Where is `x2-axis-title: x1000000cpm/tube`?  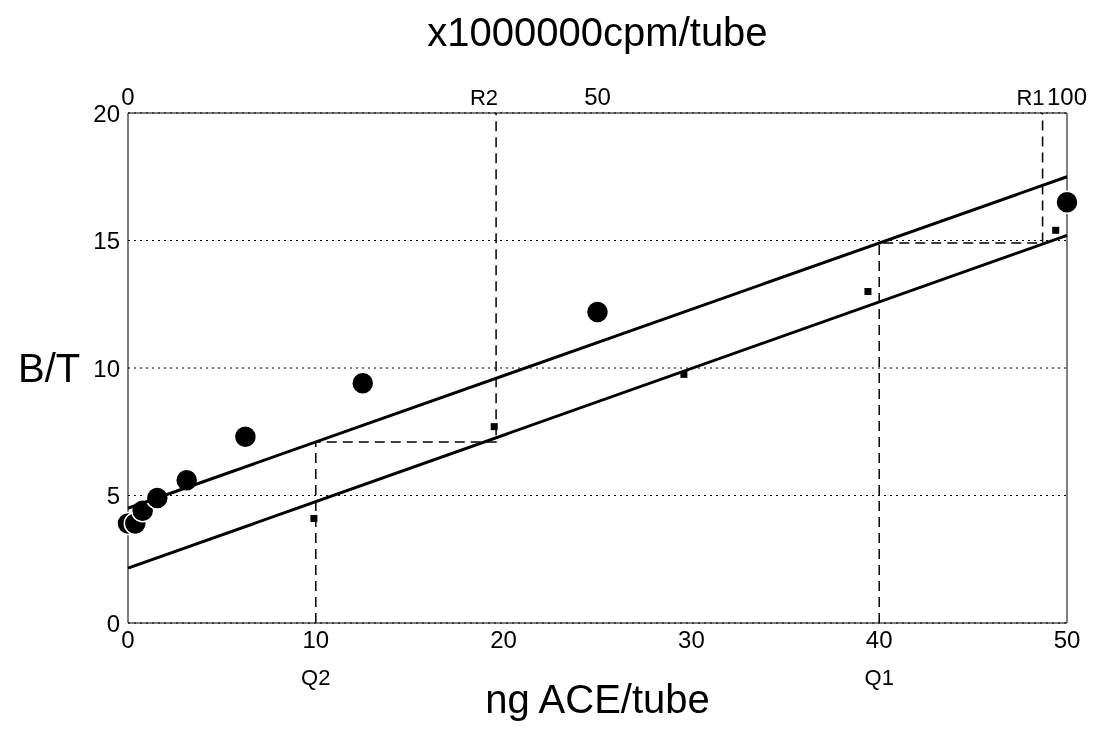 x2-axis-title: x1000000cpm/tube is located at coordinates (597, 32).